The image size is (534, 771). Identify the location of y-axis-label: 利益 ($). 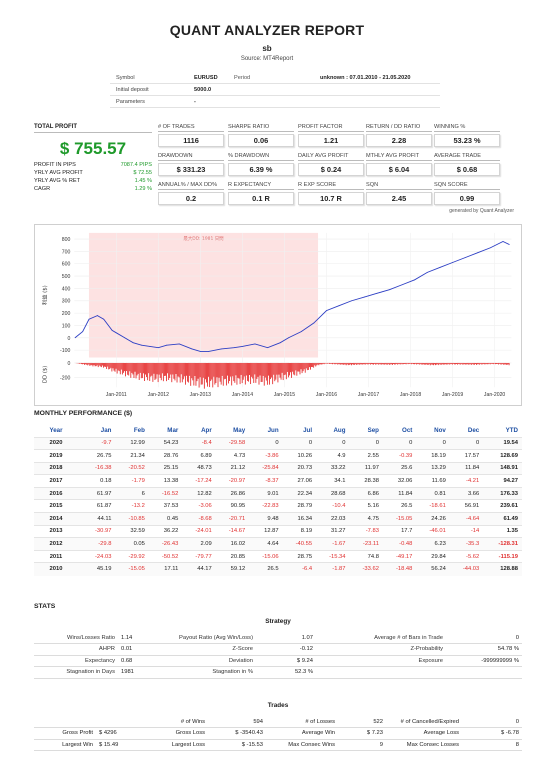
(45, 295).